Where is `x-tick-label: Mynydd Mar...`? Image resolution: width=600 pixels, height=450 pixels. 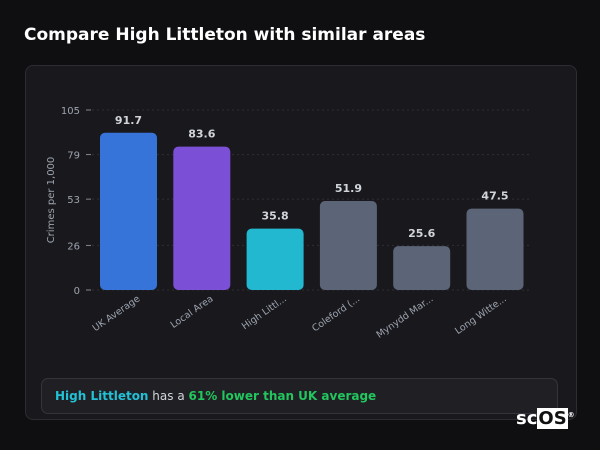 x-tick-label: Mynydd Mar... is located at coordinates (405, 316).